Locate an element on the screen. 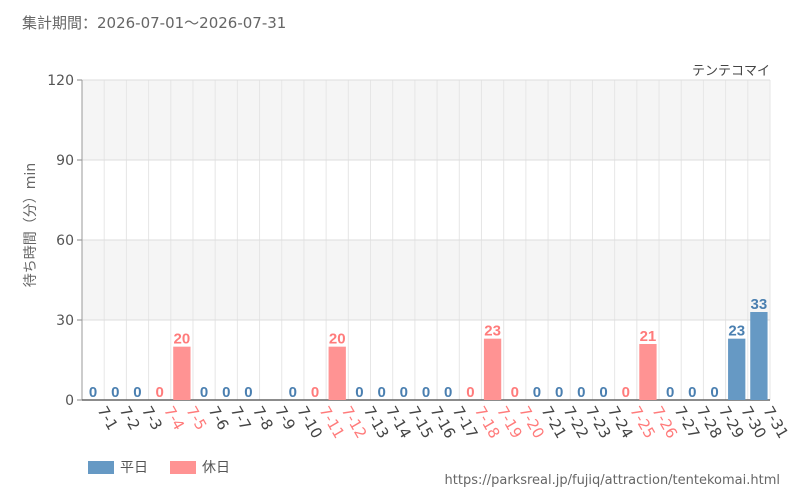 The height and width of the screenshot is (500, 800). legend-swatch-holiday is located at coordinates (183, 467).